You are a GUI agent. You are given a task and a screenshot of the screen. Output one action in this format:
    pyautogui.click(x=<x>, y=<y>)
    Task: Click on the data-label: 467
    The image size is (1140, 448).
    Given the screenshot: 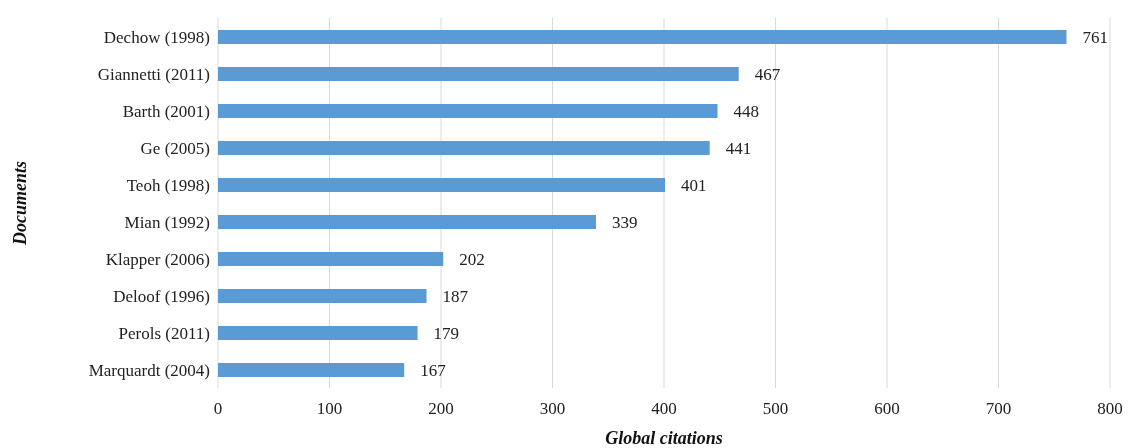 What is the action you would take?
    pyautogui.click(x=767, y=75)
    